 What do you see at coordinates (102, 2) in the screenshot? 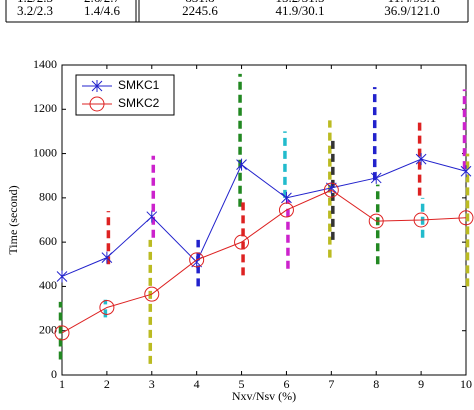
I see `table-cell: 2.6/2.7` at bounding box center [102, 2].